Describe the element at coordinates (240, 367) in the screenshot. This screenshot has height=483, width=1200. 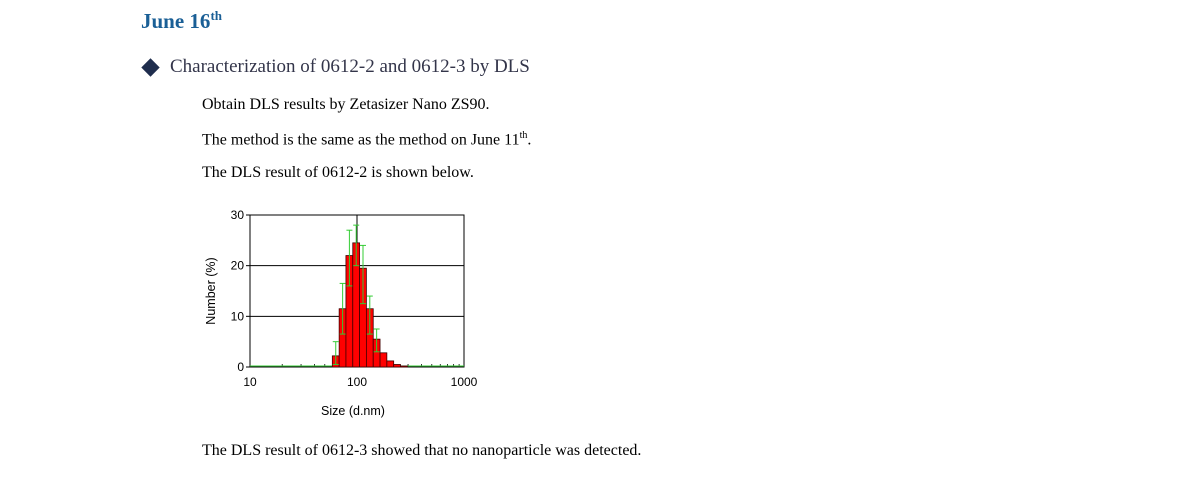
I see `y-tick-label: 0` at that location.